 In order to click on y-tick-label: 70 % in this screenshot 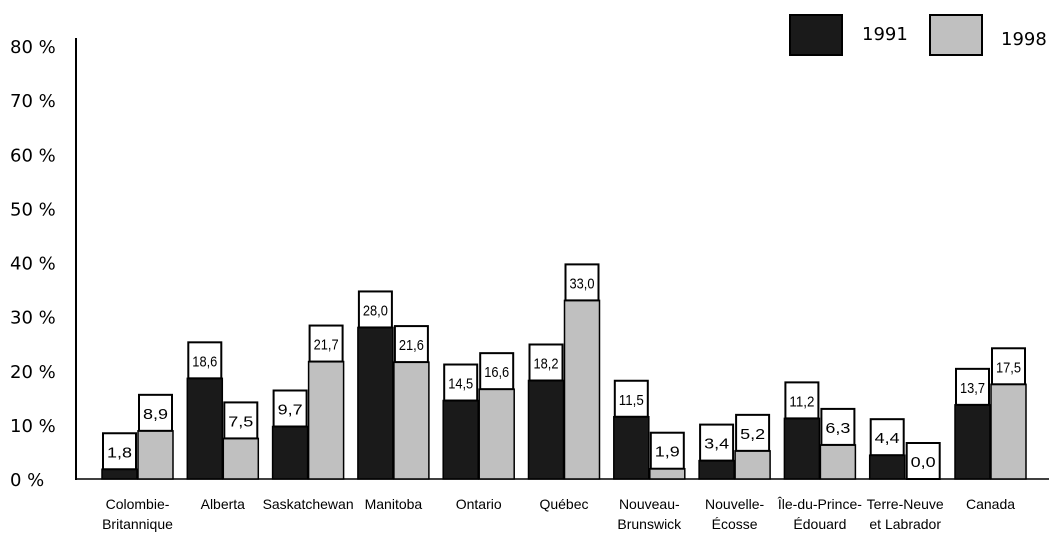, I will do `click(33, 101)`.